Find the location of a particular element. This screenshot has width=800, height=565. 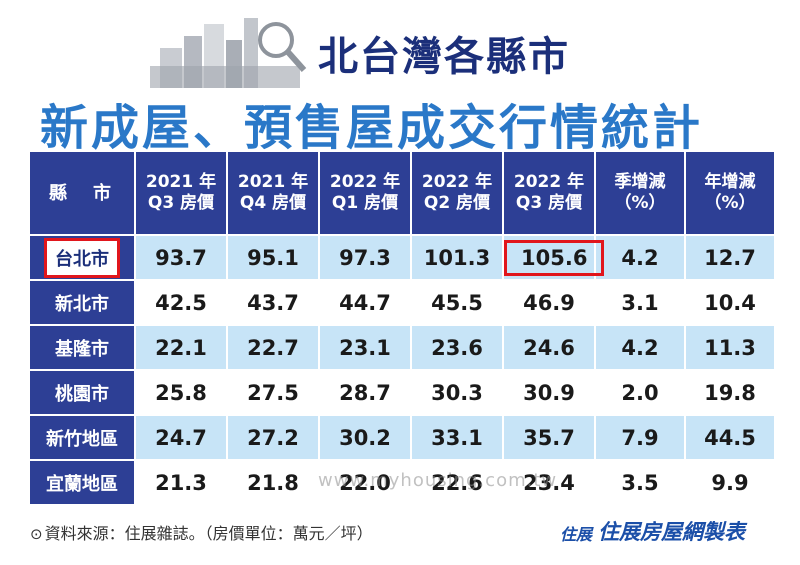

value-cell: 22.6 is located at coordinates (457, 482).